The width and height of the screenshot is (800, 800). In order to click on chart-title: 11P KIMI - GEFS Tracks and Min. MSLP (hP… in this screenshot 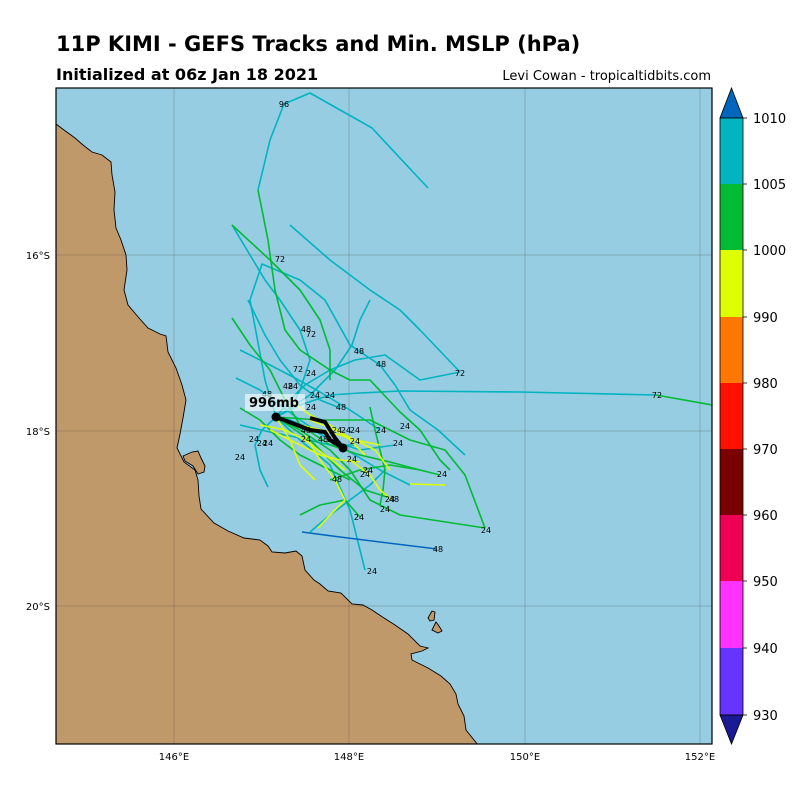, I will do `click(318, 44)`.